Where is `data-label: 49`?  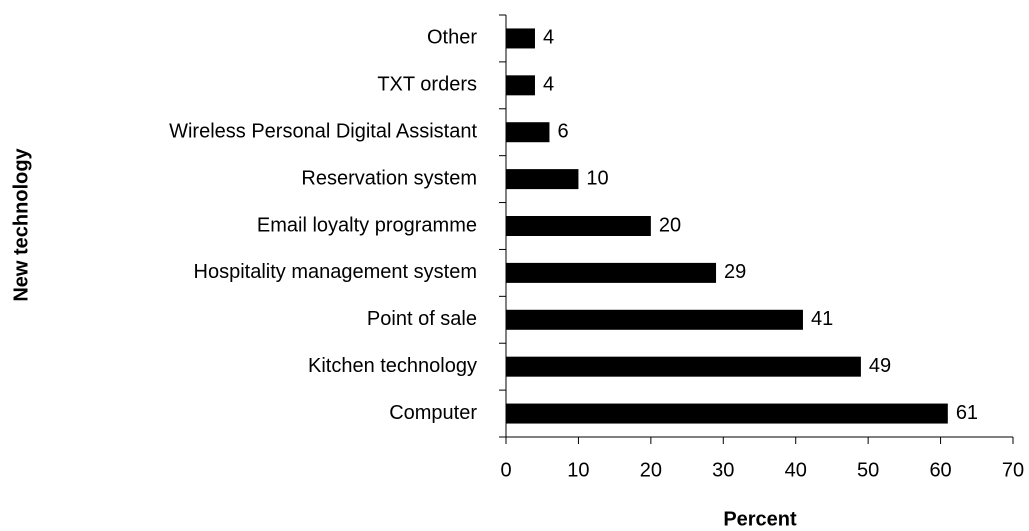 data-label: 49 is located at coordinates (880, 366).